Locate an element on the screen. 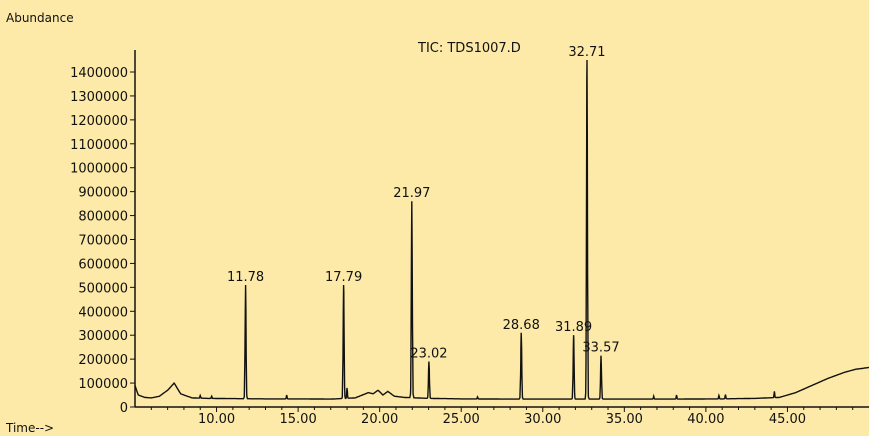  y-tick-label: 100000 is located at coordinates (103, 384).